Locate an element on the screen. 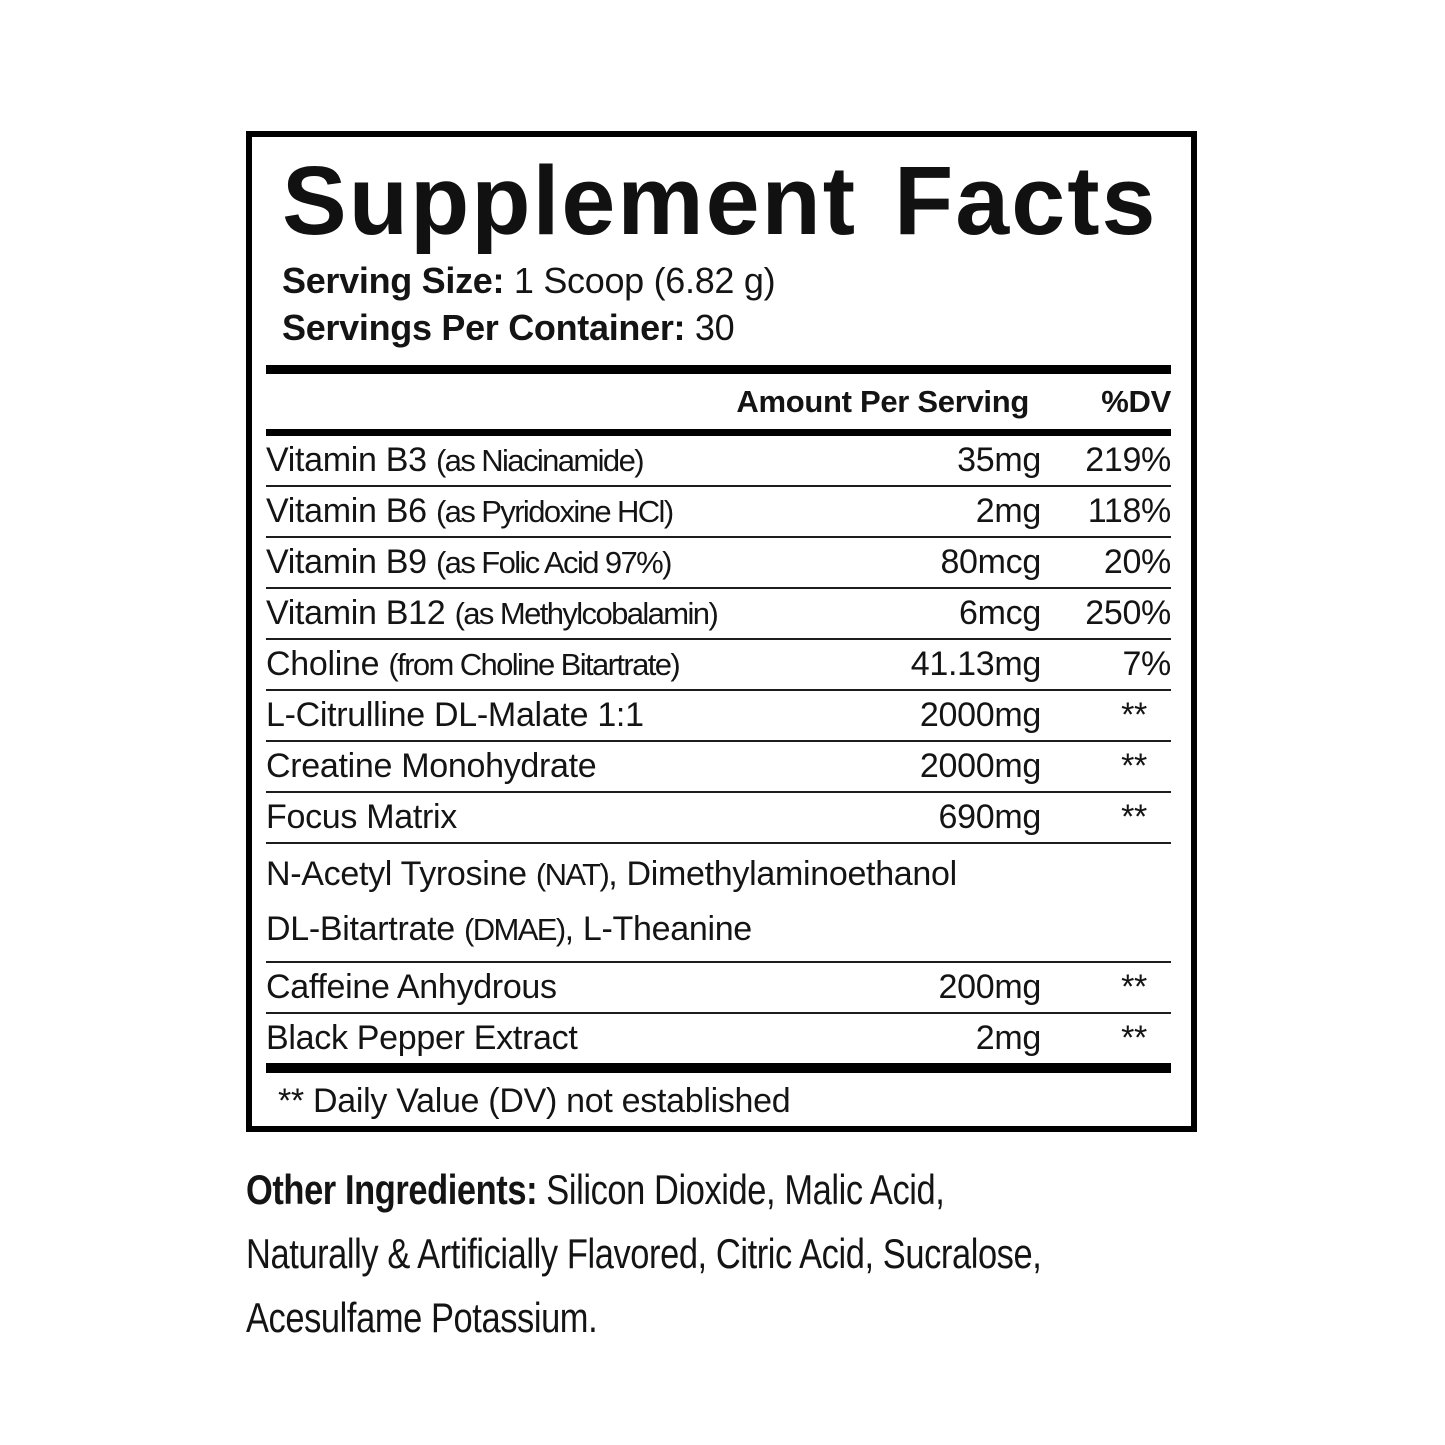 The width and height of the screenshot is (1445, 1445). ingredient-dv: 118% is located at coordinates (1129, 511).